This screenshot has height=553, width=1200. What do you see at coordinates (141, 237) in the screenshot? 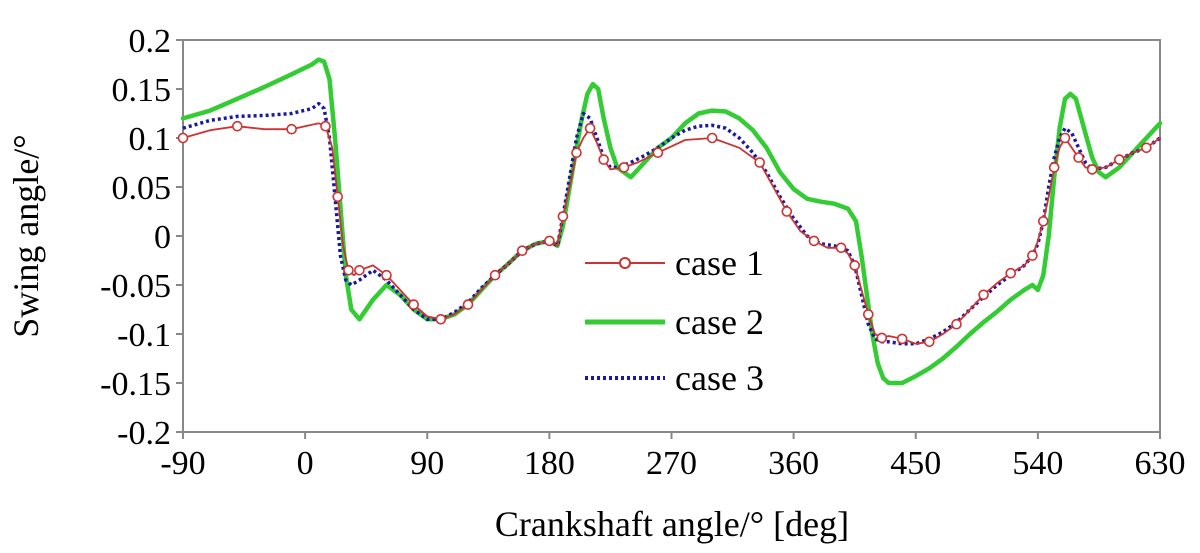
I see `y-axis-ticks: 0.2 0.15 0.1 0.05 0 -0.05 -0.1 -0.15 -0.2` at bounding box center [141, 237].